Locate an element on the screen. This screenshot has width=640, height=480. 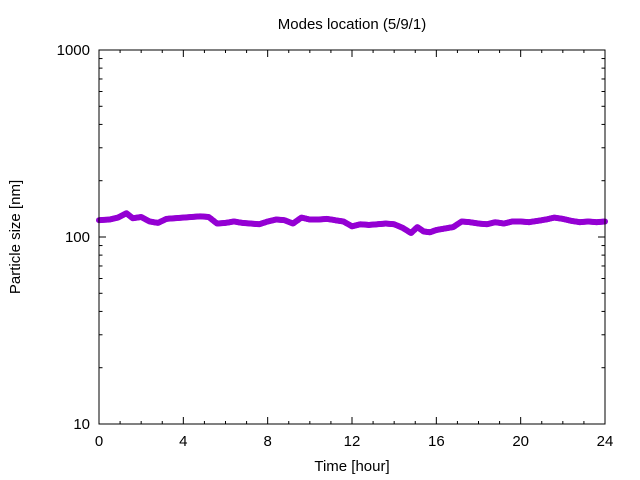
x-tick-label: 20 is located at coordinates (520, 441).